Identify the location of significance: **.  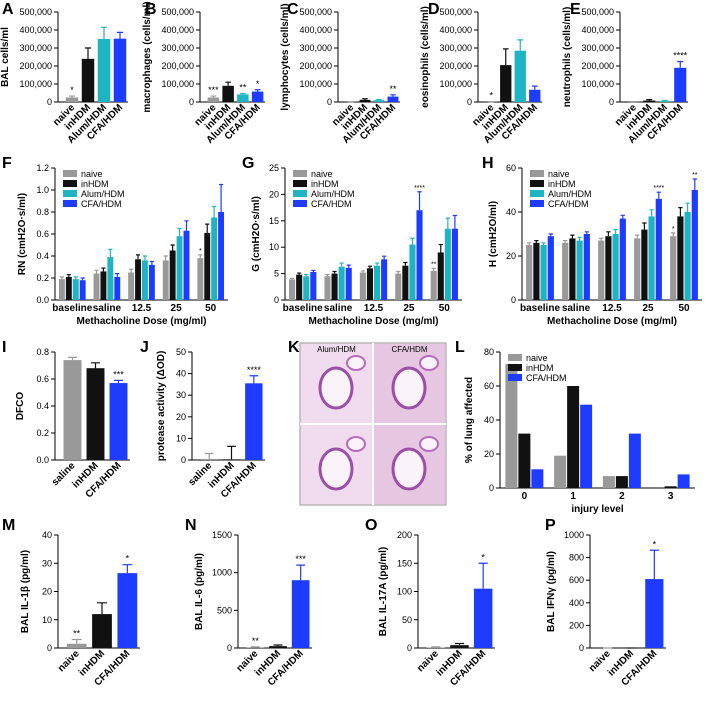
(256, 641).